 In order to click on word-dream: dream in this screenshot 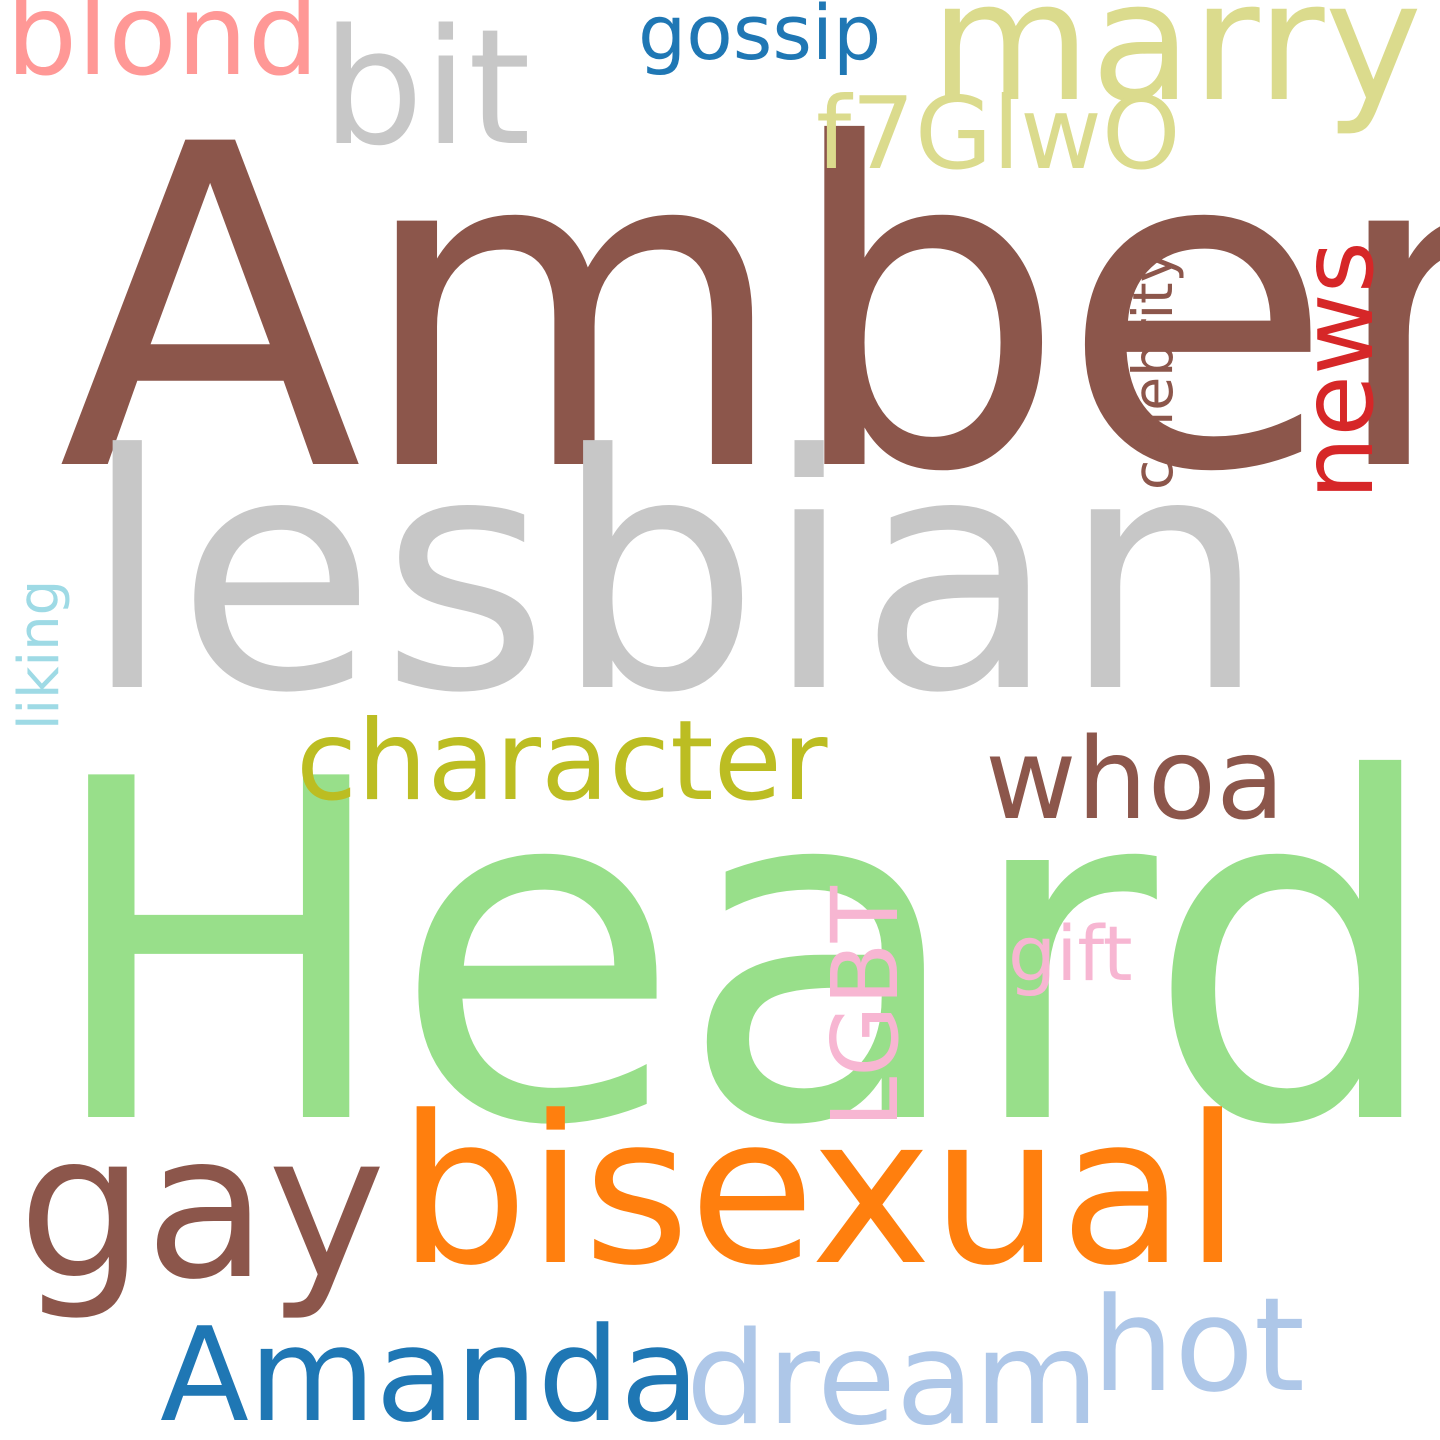, I will do `click(892, 1372)`.